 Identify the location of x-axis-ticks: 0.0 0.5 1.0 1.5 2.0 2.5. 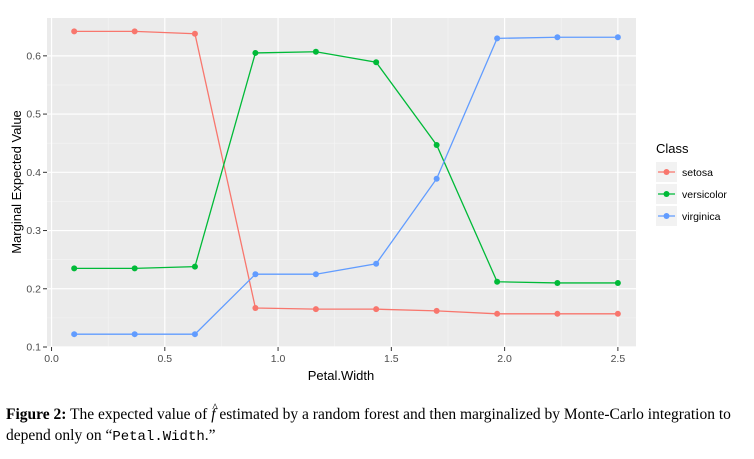
(334, 356).